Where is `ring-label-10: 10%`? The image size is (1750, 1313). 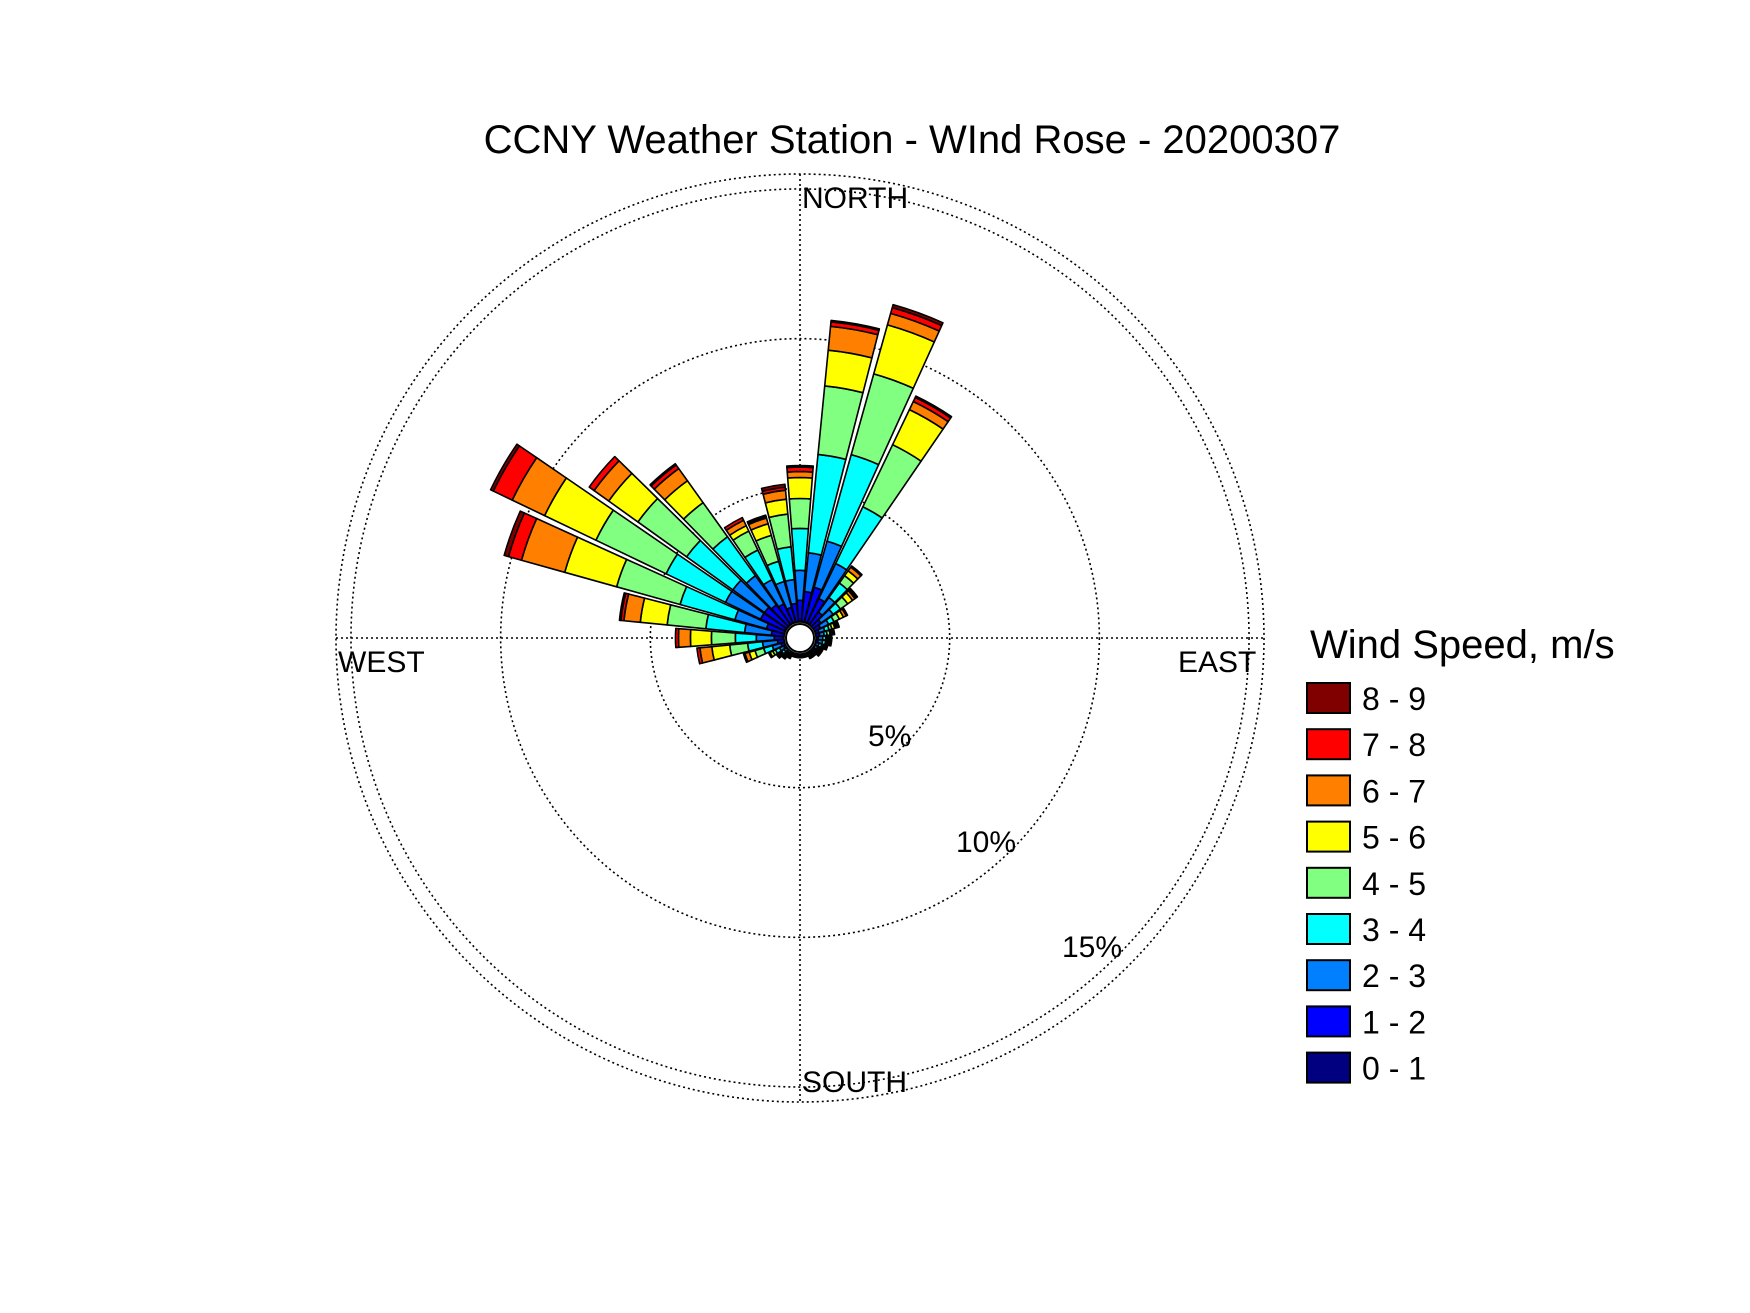 ring-label-10: 10% is located at coordinates (986, 842).